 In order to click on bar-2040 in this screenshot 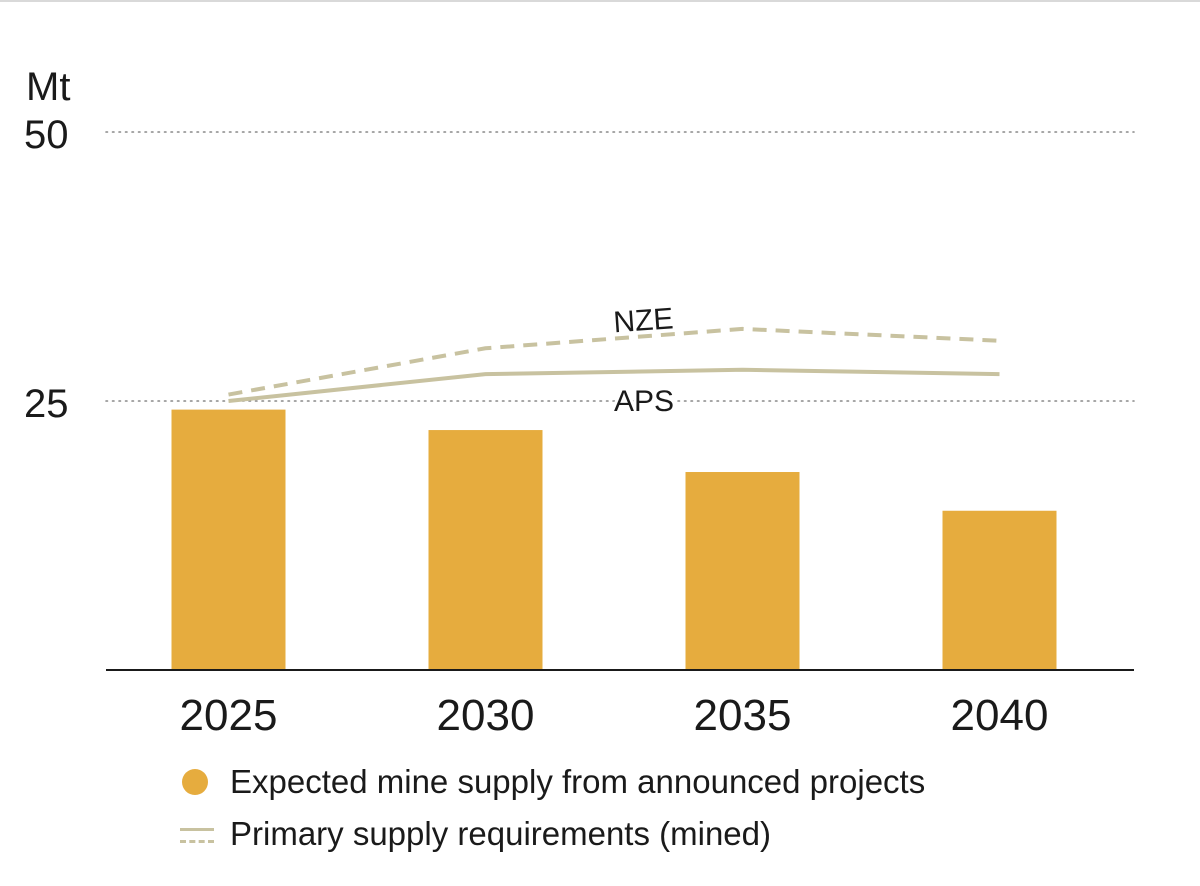, I will do `click(999, 590)`.